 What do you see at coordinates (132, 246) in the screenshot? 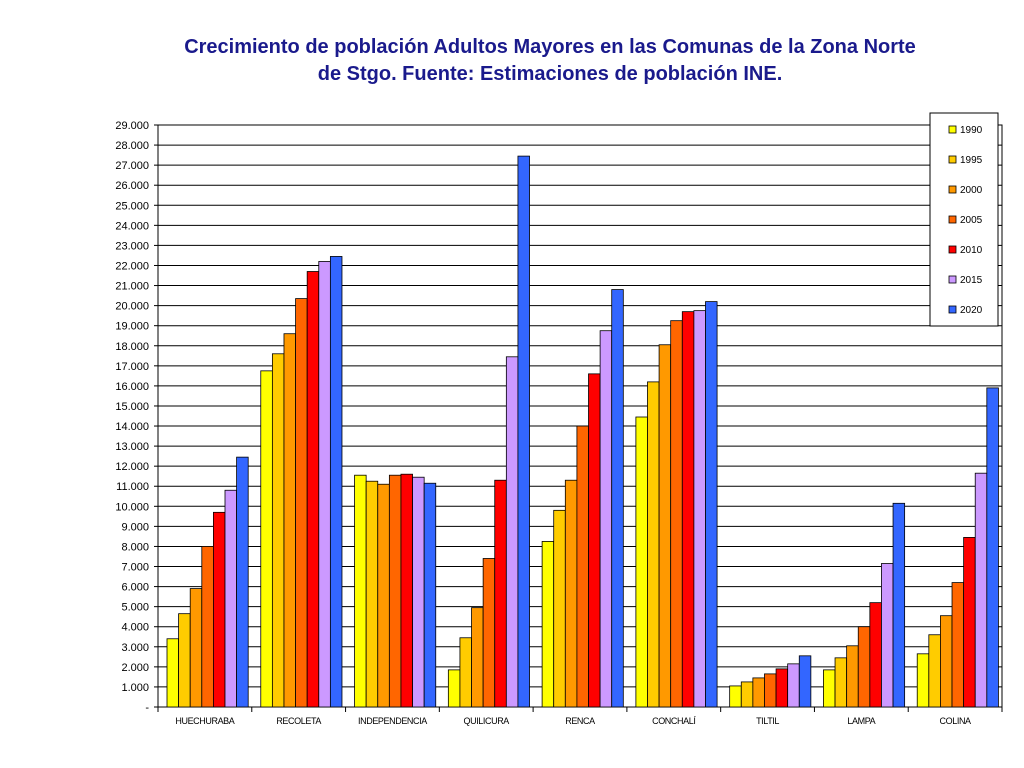
I see `y-tick-label: 23.000` at bounding box center [132, 246].